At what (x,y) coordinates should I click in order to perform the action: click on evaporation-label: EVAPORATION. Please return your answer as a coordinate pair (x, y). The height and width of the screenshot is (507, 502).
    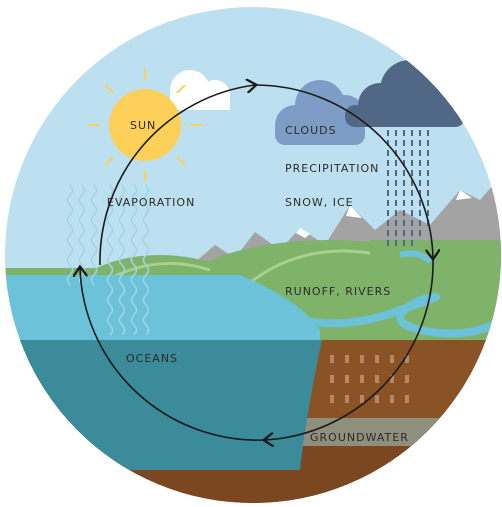
    Looking at the image, I should click on (151, 202).